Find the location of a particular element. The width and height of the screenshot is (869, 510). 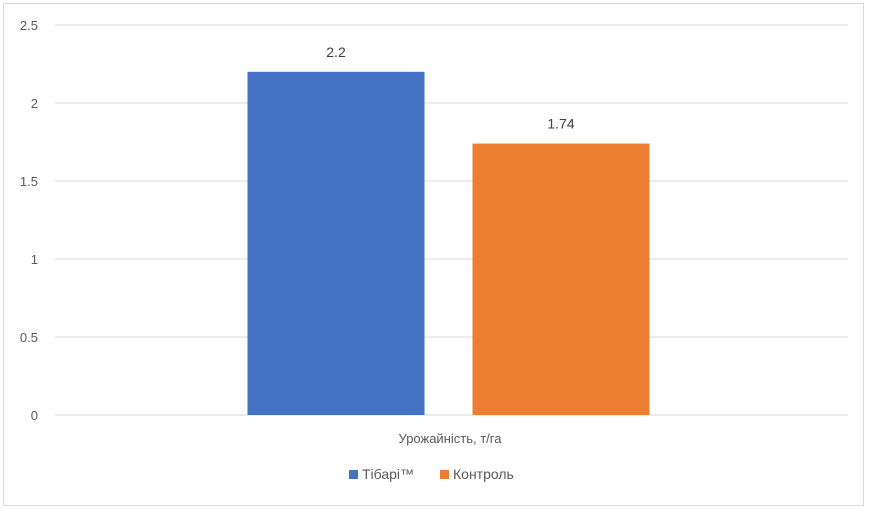

data-label: 1.74 is located at coordinates (560, 124).